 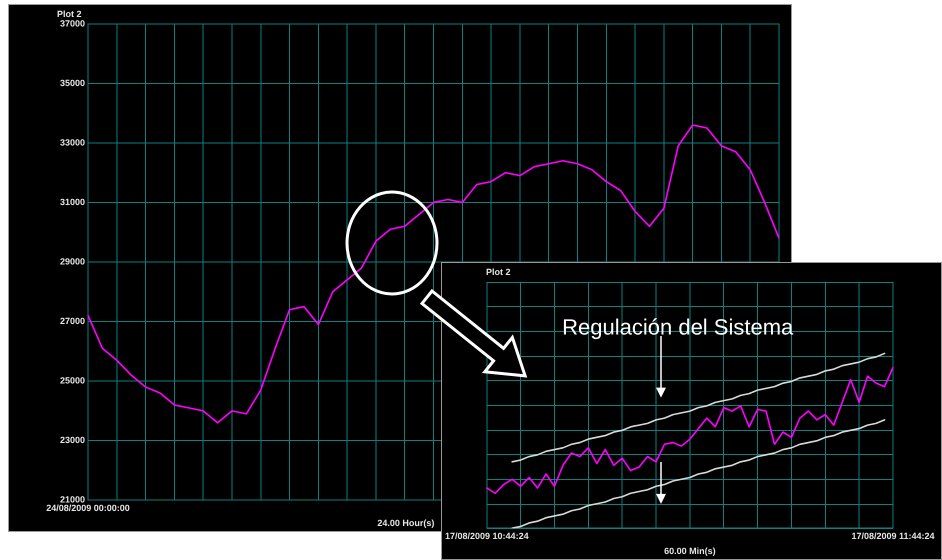 What do you see at coordinates (73, 261) in the screenshot?
I see `y-tick-label: 29000` at bounding box center [73, 261].